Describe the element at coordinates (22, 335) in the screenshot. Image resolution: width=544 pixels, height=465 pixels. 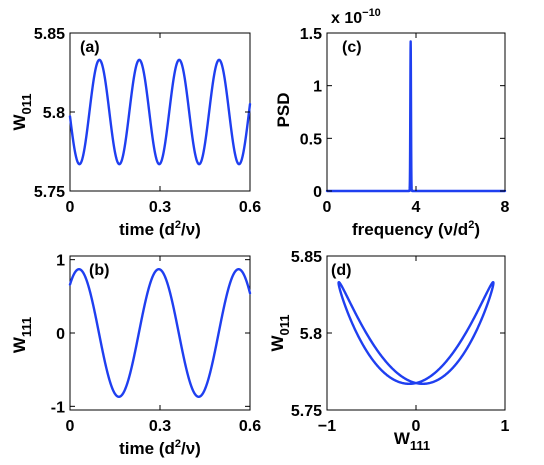
I see `panel-b-y-axis-label: W111` at that location.